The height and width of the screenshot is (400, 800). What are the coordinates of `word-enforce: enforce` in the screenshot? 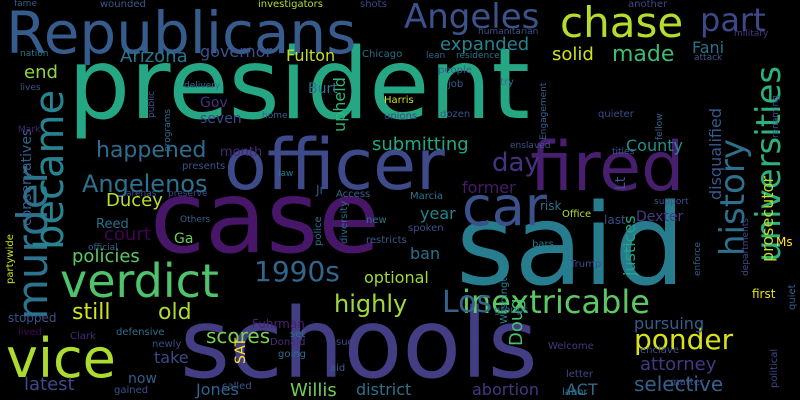 It's located at (698, 259).